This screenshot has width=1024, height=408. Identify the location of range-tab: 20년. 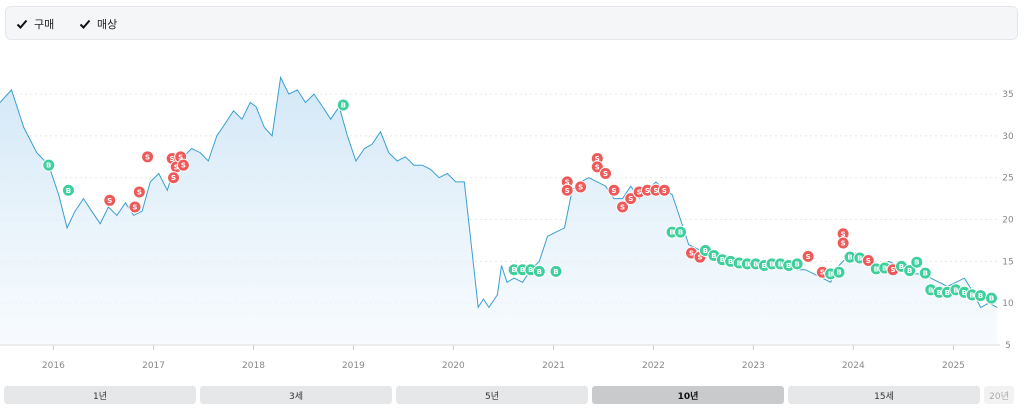
(999, 395).